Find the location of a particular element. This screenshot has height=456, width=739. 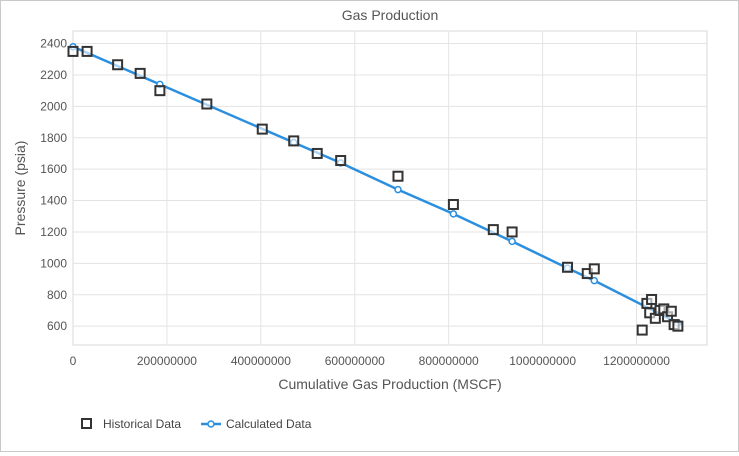

x-tick-label: 1000000000 is located at coordinates (542, 361).